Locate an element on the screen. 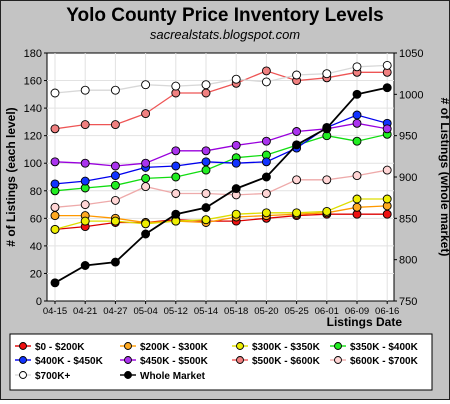 The width and height of the screenshot is (450, 404). x-tick-label: 04-21 is located at coordinates (85, 311).